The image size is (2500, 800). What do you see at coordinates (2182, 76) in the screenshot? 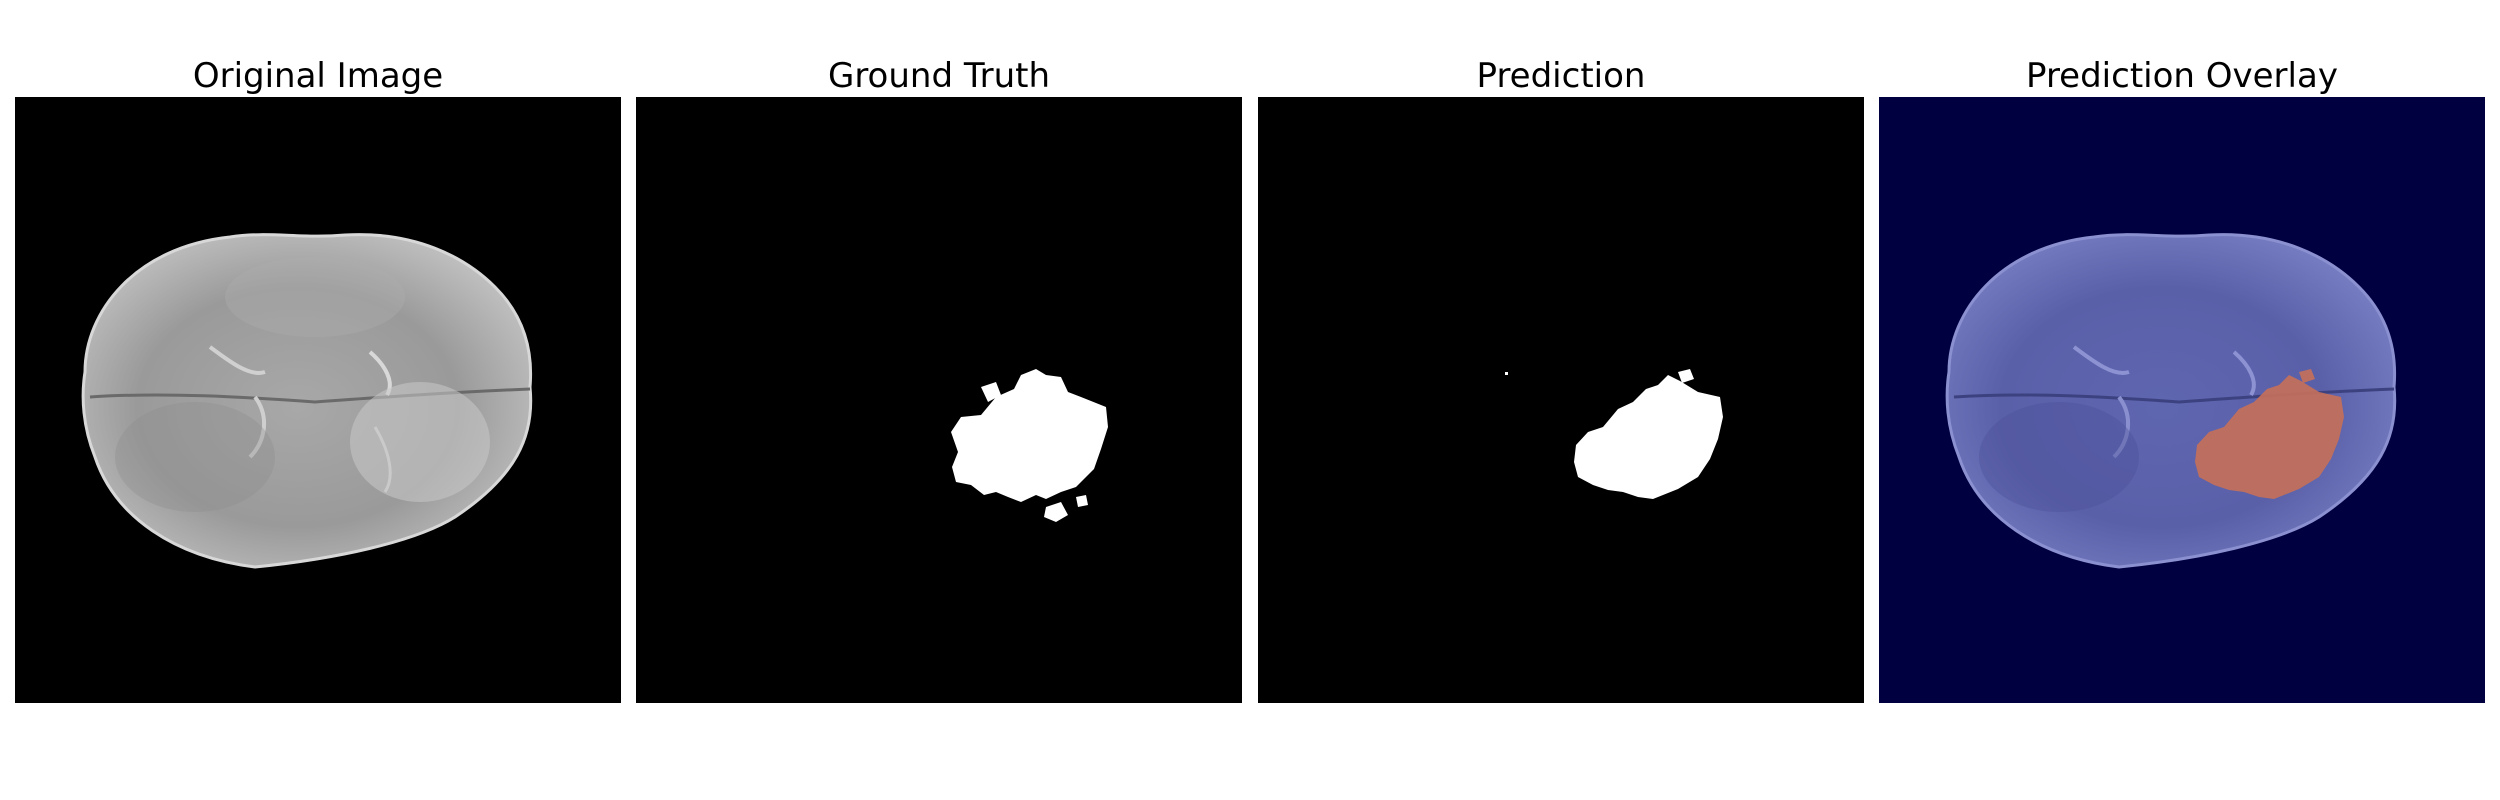
I see `panel-title: Prediction Overlay` at bounding box center [2182, 76].